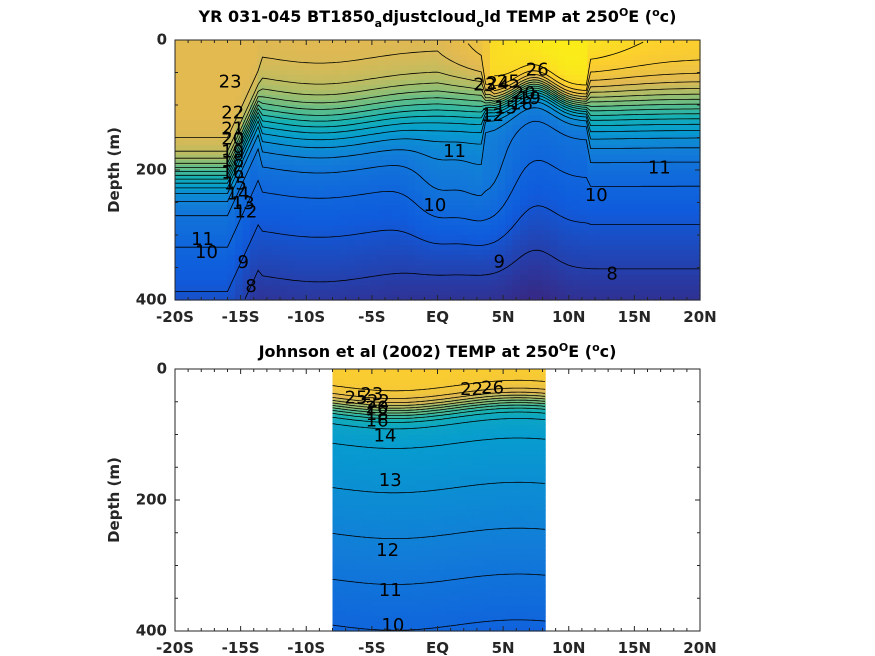 Image resolution: width=875 pixels, height=656 pixels. What do you see at coordinates (439, 505) in the screenshot?
I see `contour-lines` at bounding box center [439, 505].